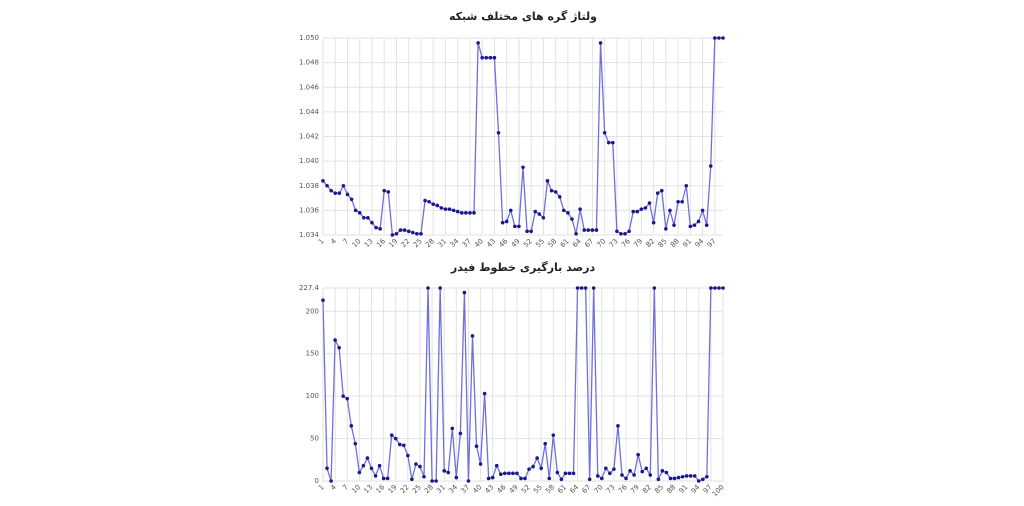  Describe the element at coordinates (611, 489) in the screenshot. I see `x-tick-label: 73` at that location.